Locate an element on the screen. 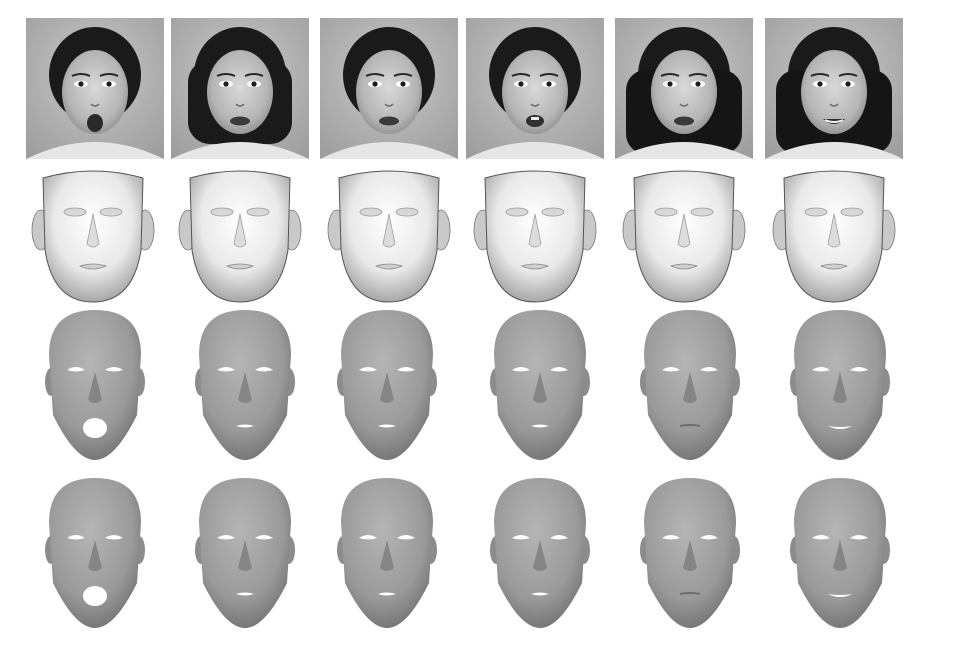  smooth-shape-angry is located at coordinates (684, 236).